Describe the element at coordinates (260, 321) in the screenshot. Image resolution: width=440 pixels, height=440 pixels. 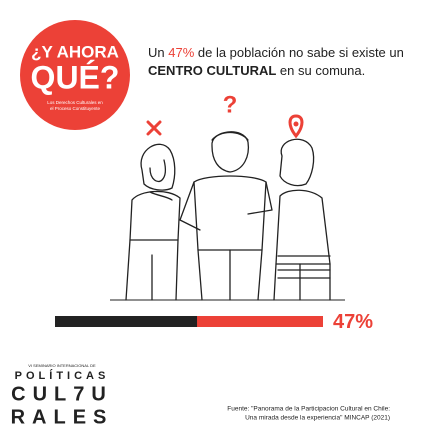
I see `bar` at that location.